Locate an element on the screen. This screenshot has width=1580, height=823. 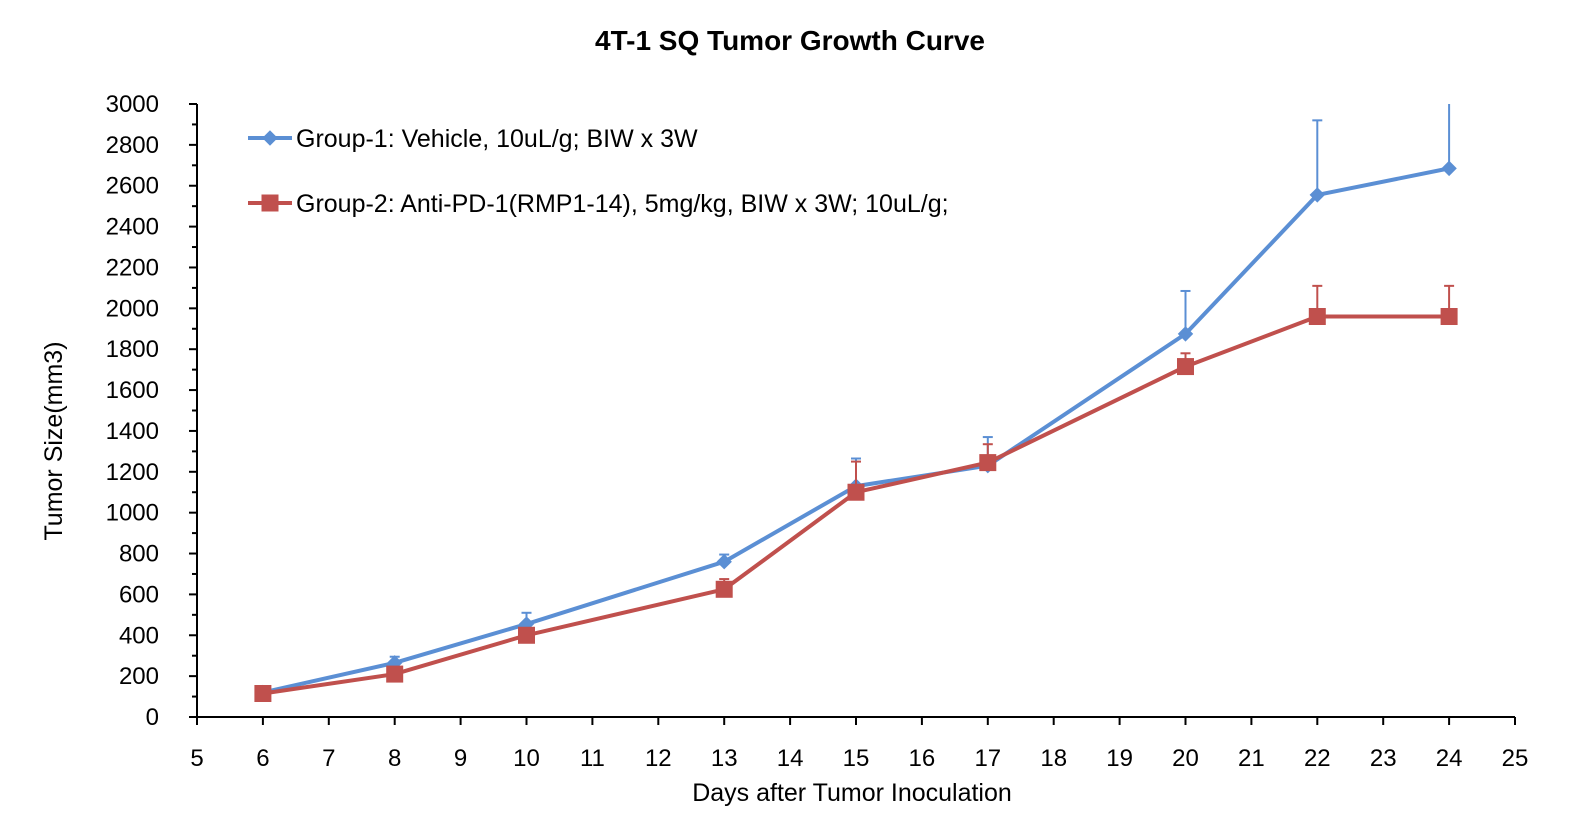
y-tick-label: 400 is located at coordinates (139, 635).